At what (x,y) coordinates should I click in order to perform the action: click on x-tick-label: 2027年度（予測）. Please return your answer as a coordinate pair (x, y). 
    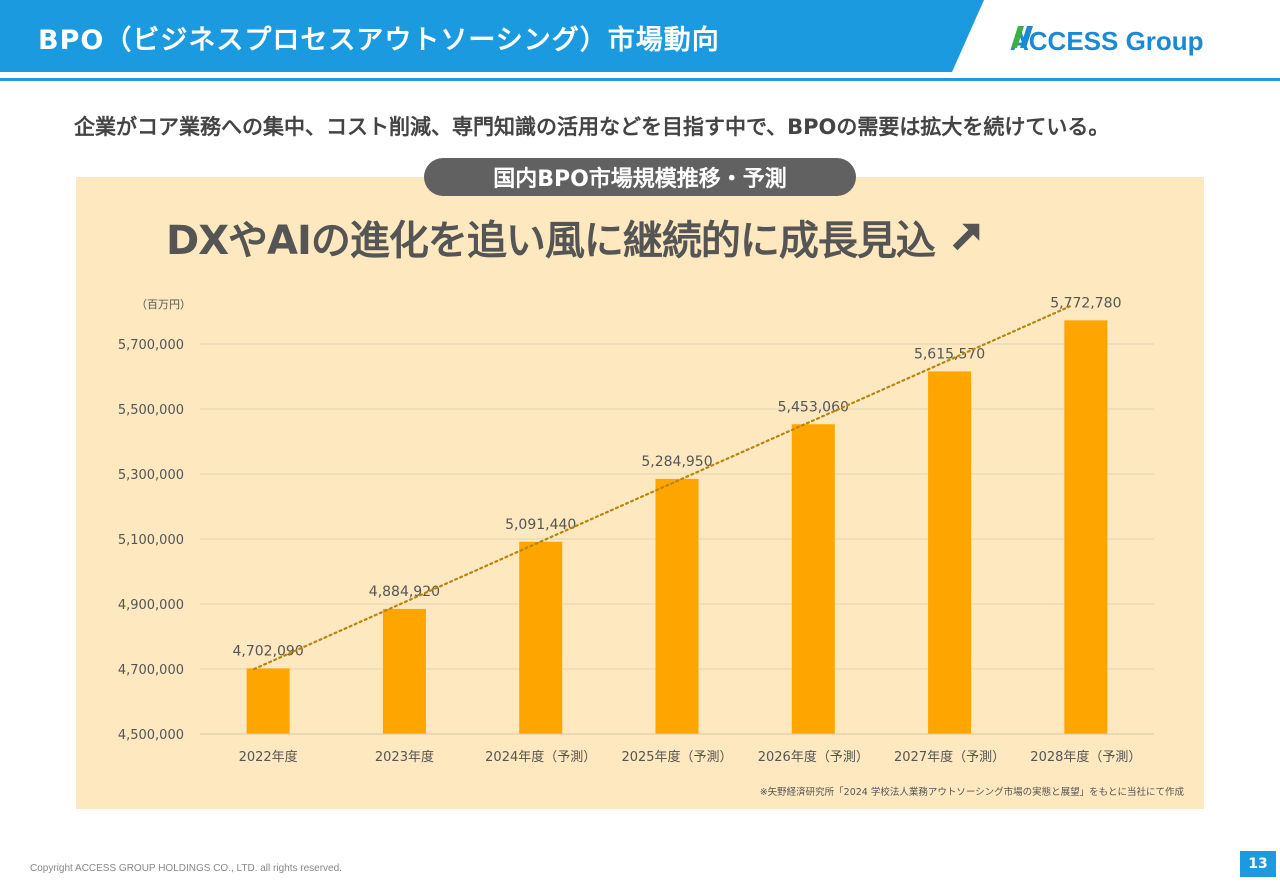
    Looking at the image, I should click on (949, 757).